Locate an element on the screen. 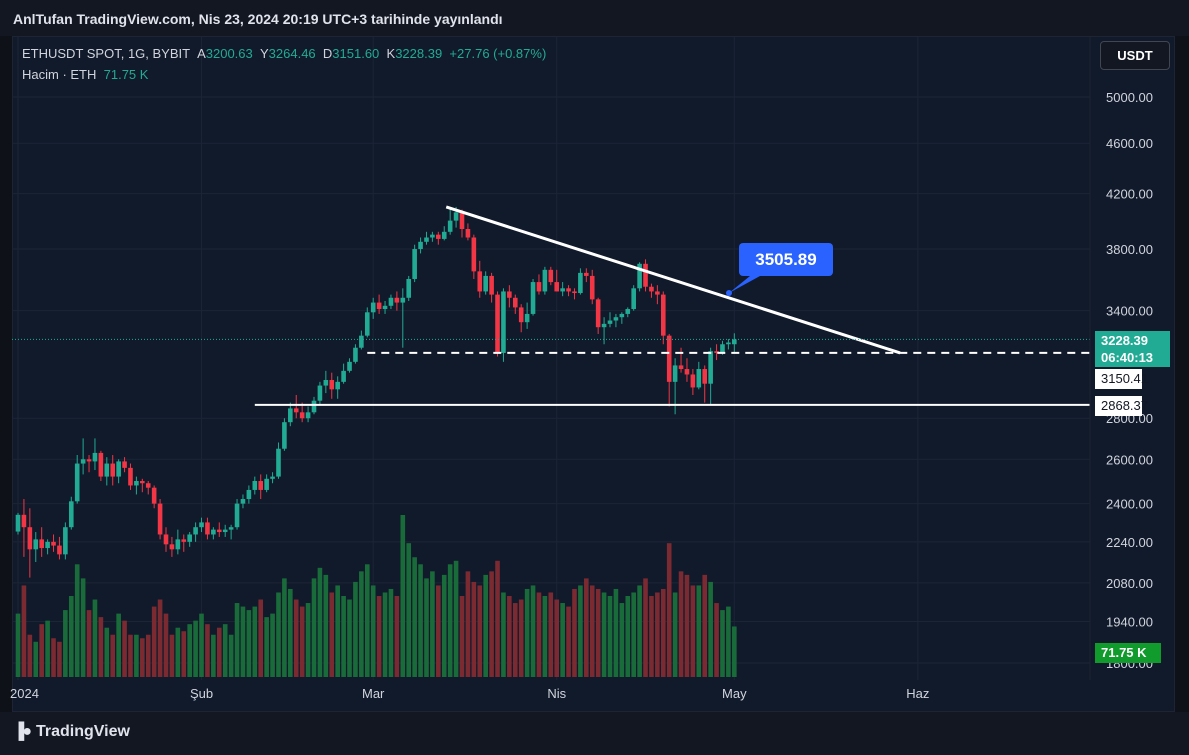 This screenshot has height=755, width=1189. y-tick-label: 4200.00 is located at coordinates (1129, 194).